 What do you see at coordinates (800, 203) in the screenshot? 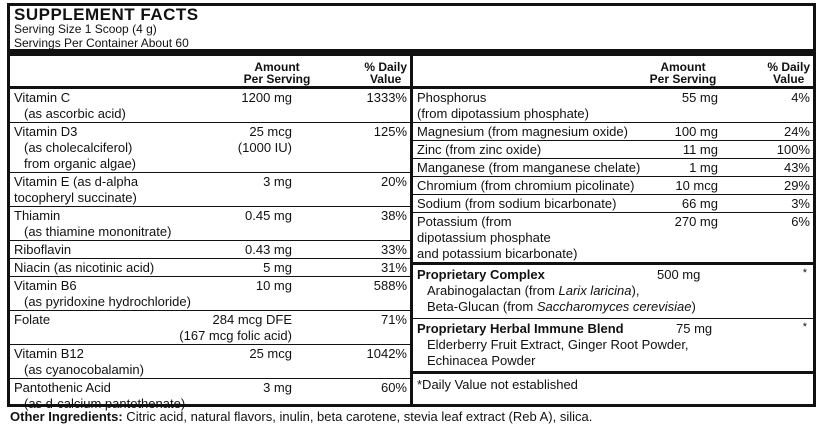
I see `nutrient-daily-value: 3%` at bounding box center [800, 203].